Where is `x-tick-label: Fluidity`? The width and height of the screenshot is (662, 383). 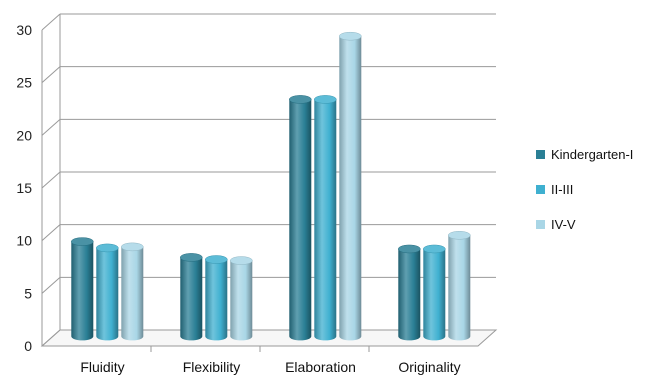 x-tick-label: Fluidity is located at coordinates (102, 367).